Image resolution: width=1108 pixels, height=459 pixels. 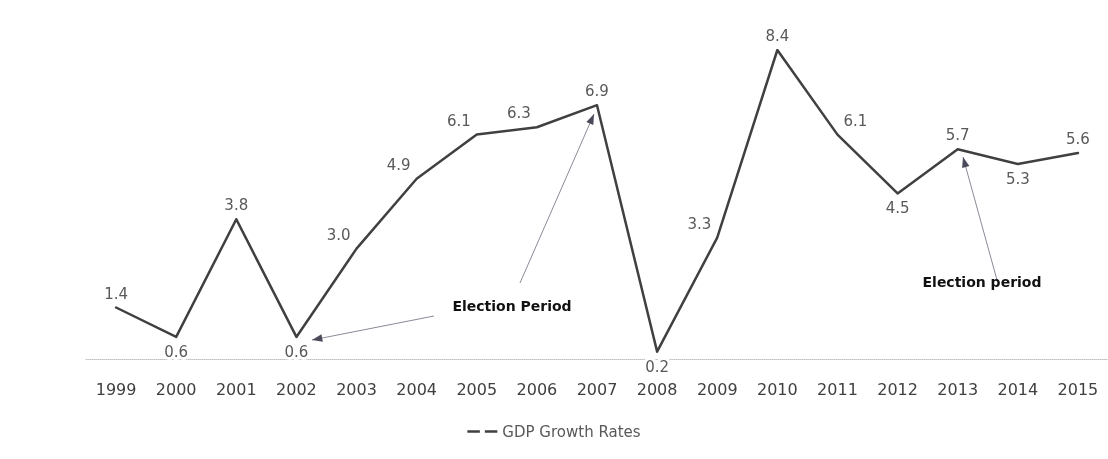 What do you see at coordinates (571, 431) in the screenshot?
I see `legend-label: GDP Growth Rates` at bounding box center [571, 431].